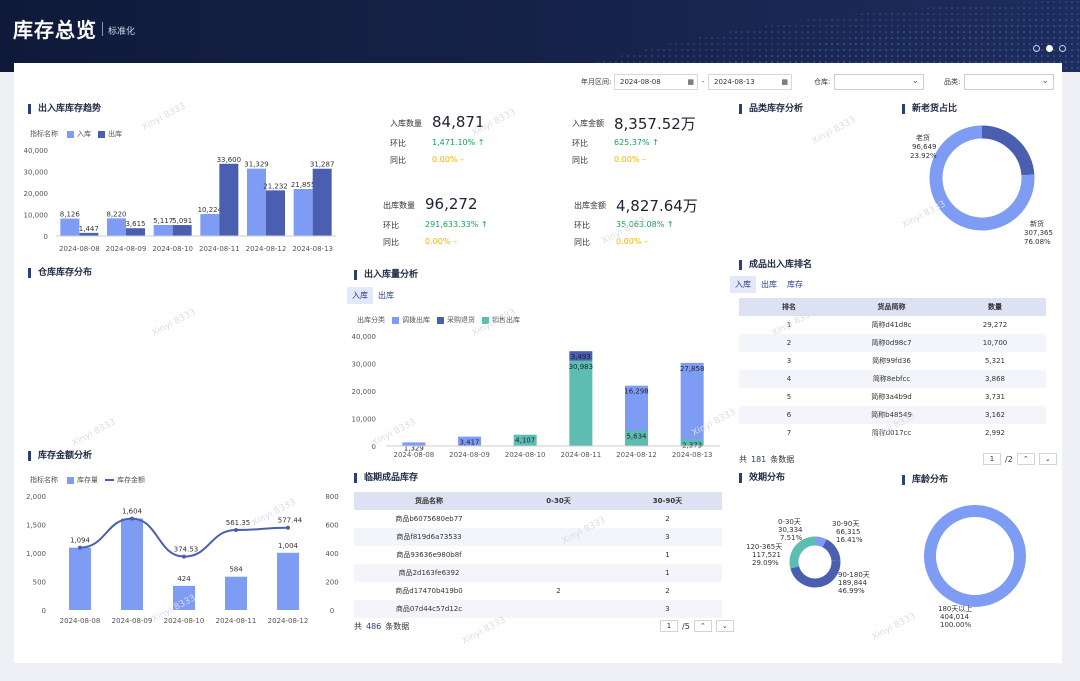 The width and height of the screenshot is (1080, 681). I want to click on table-row: 商品f819d6a73533 3, so click(538, 537).